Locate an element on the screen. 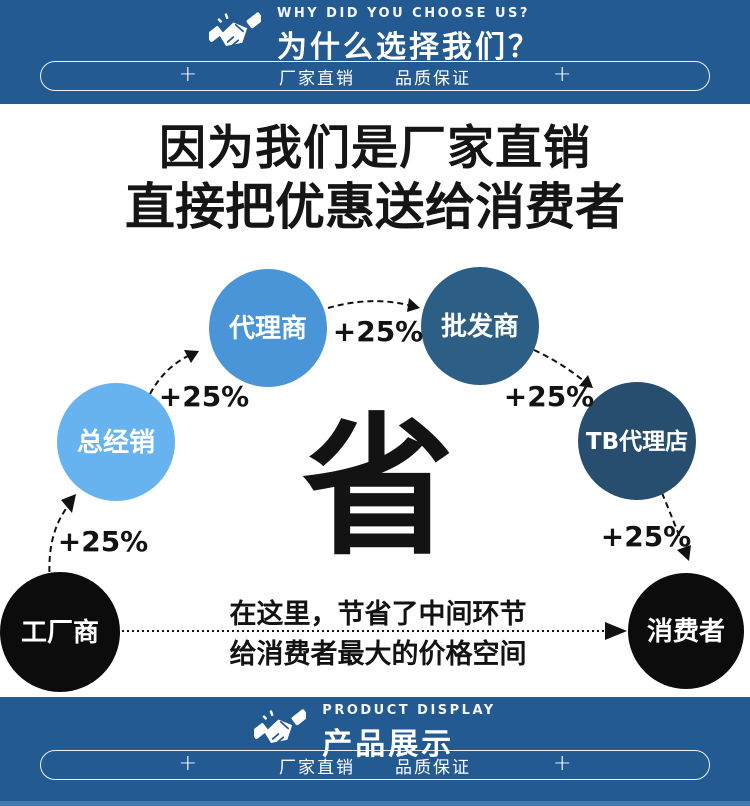 This screenshot has height=806, width=750. node-consumer: 消费者 is located at coordinates (686, 631).